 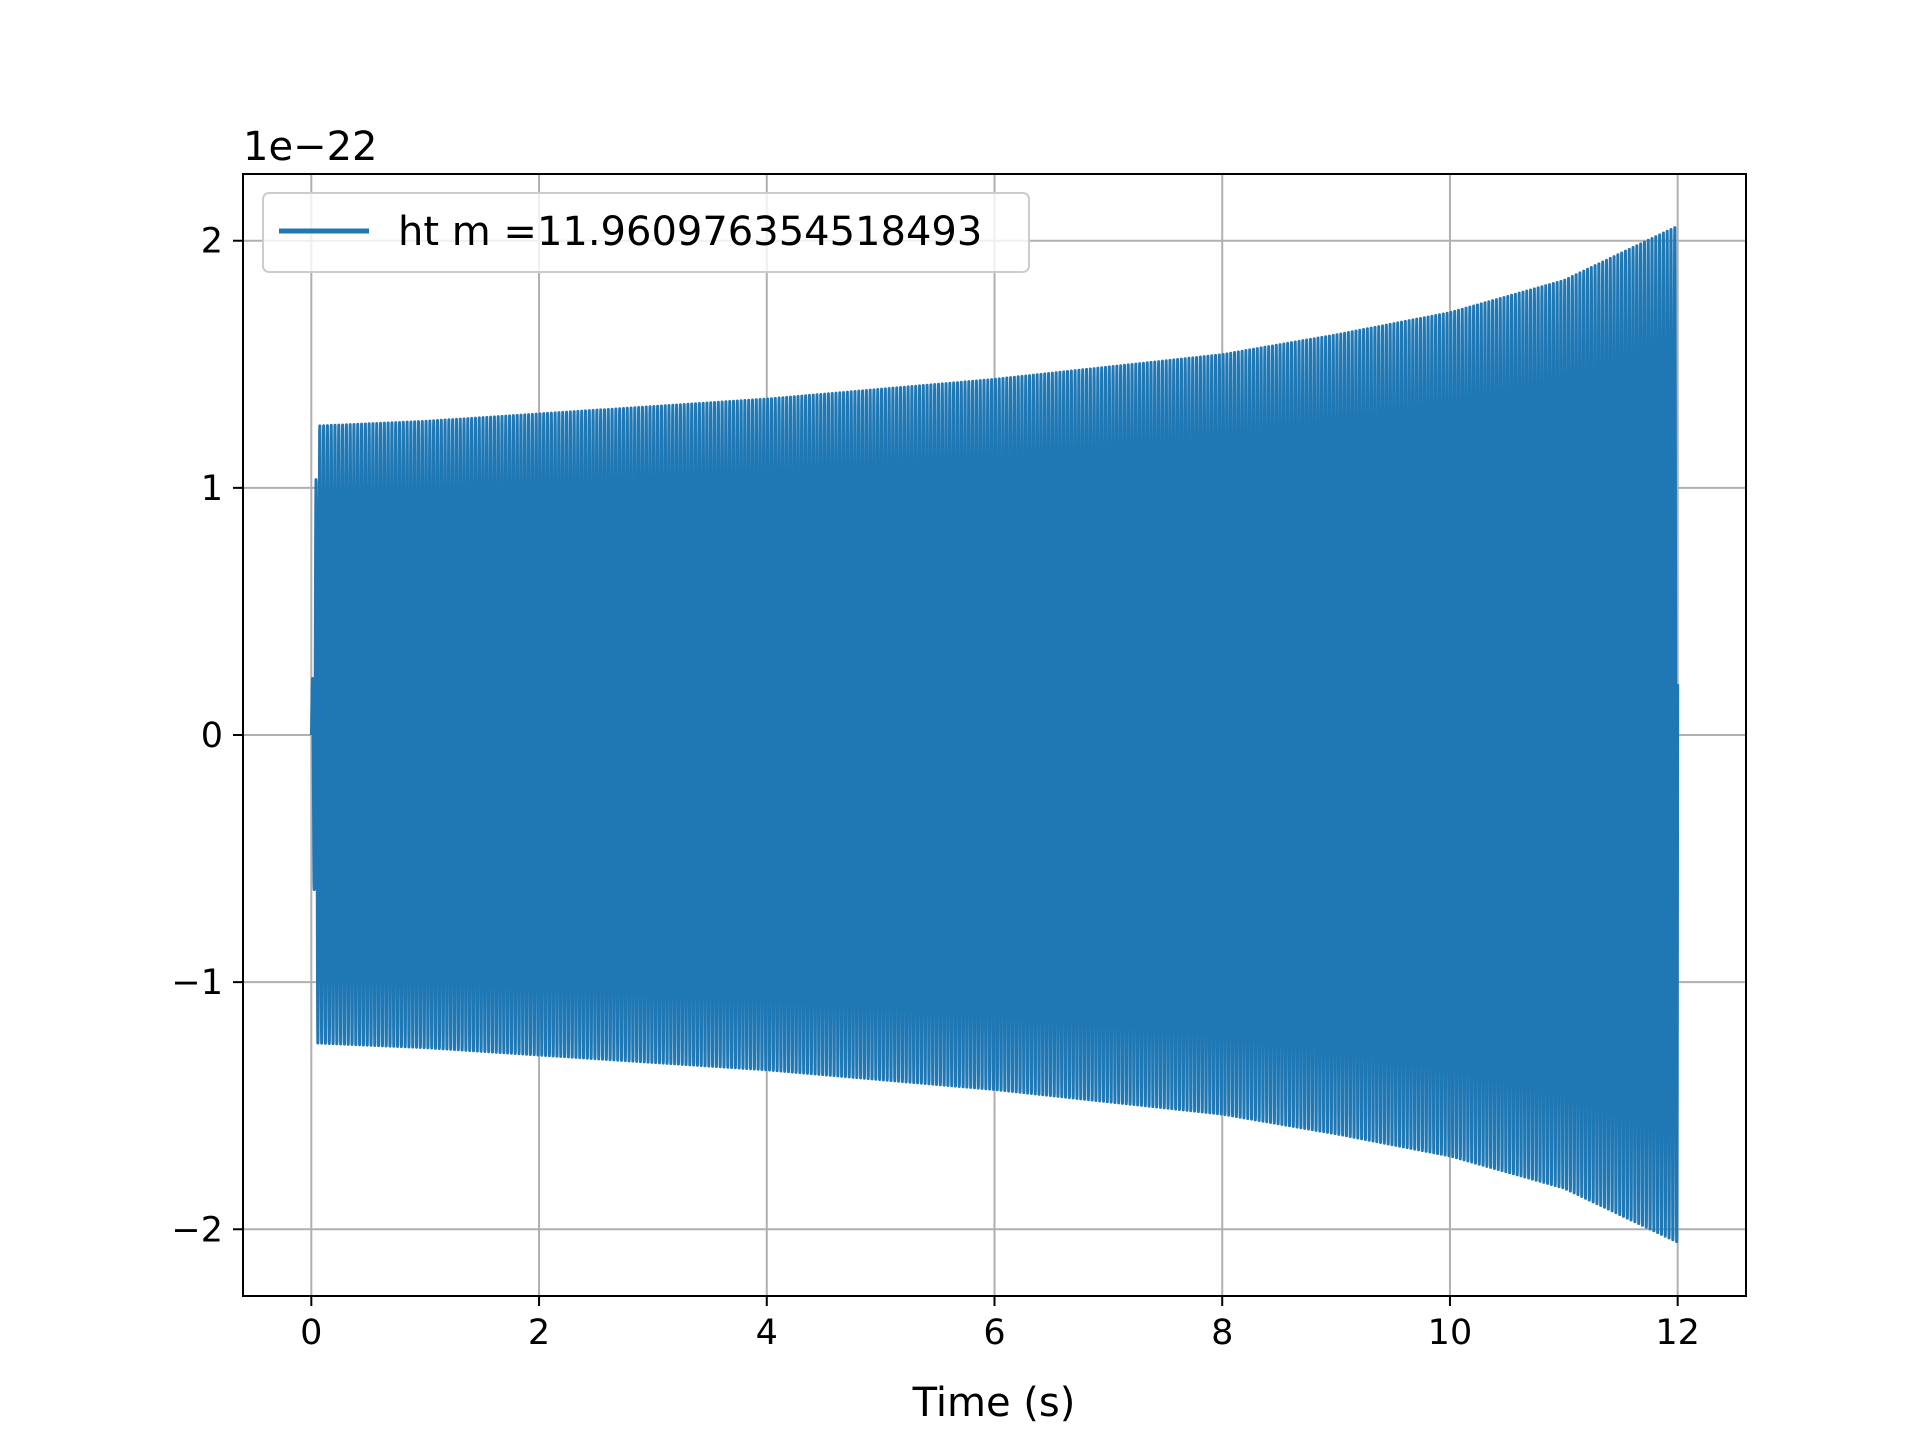 I want to click on legend-box, so click(x=646, y=232).